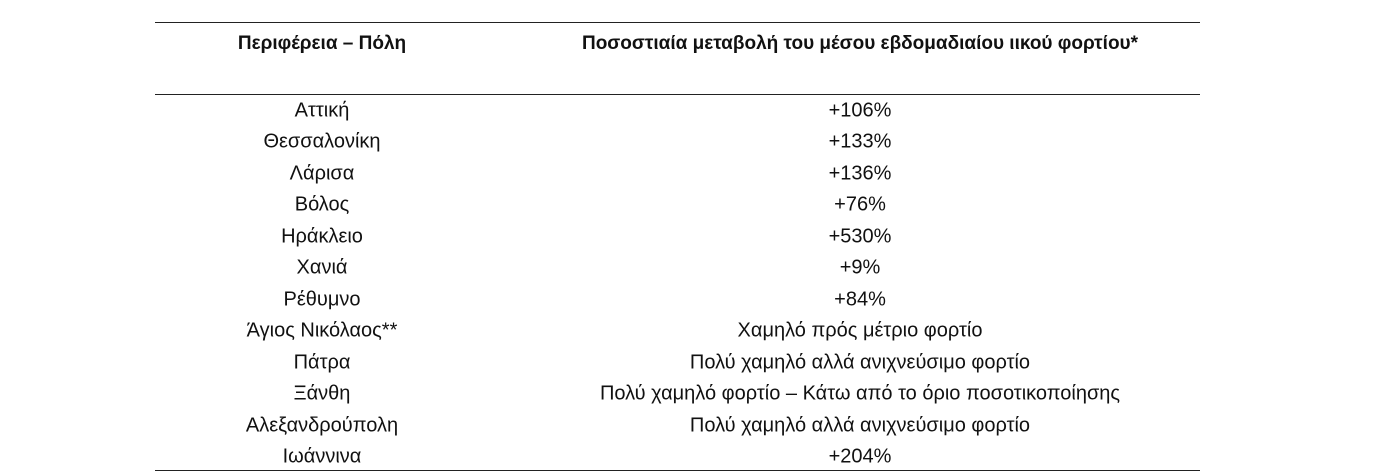  Describe the element at coordinates (322, 110) in the screenshot. I see `region-cell: Αττική` at that location.